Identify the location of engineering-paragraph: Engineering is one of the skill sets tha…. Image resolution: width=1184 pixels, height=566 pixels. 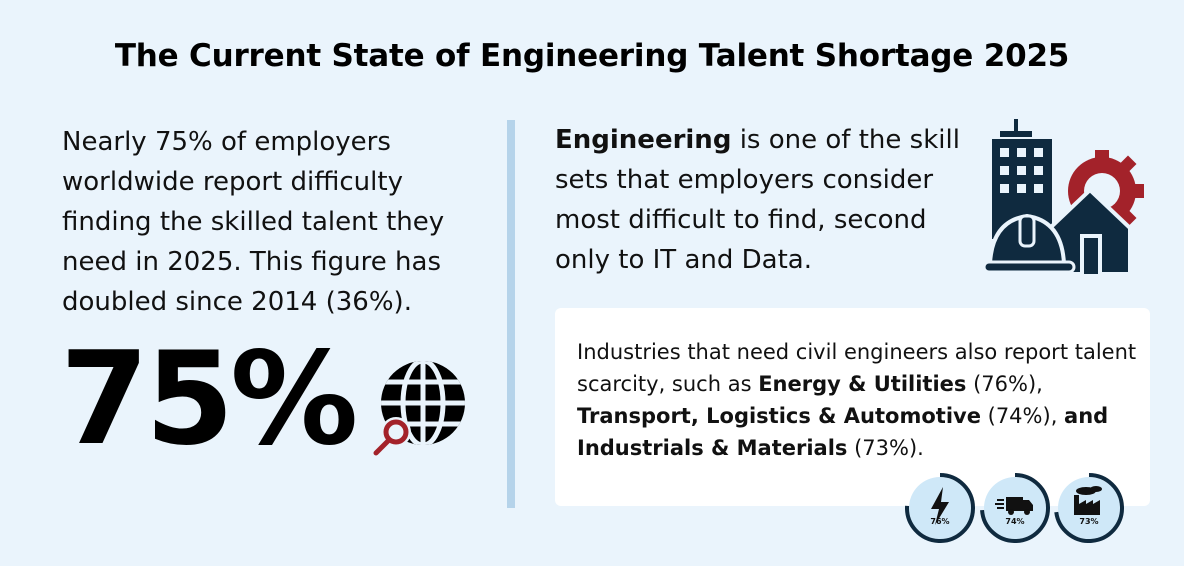
(765, 200).